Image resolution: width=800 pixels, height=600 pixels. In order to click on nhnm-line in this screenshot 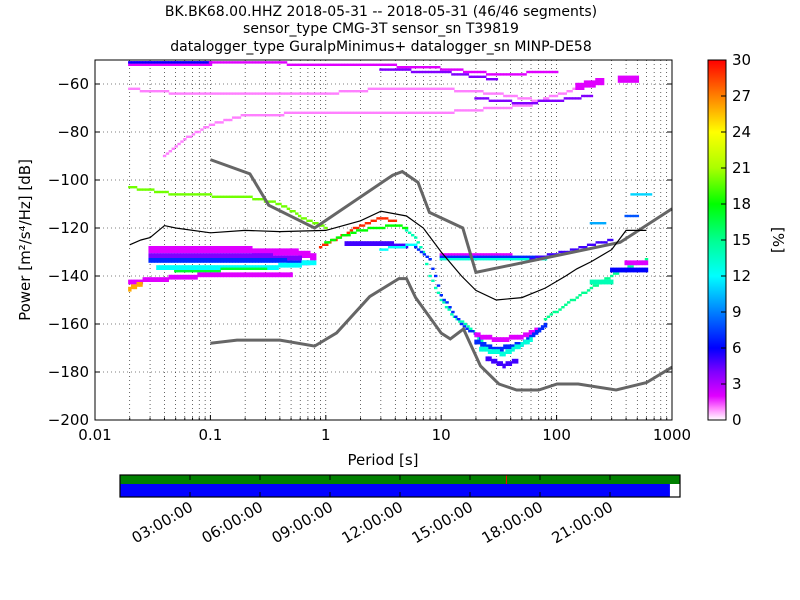, I will do `click(441, 216)`.